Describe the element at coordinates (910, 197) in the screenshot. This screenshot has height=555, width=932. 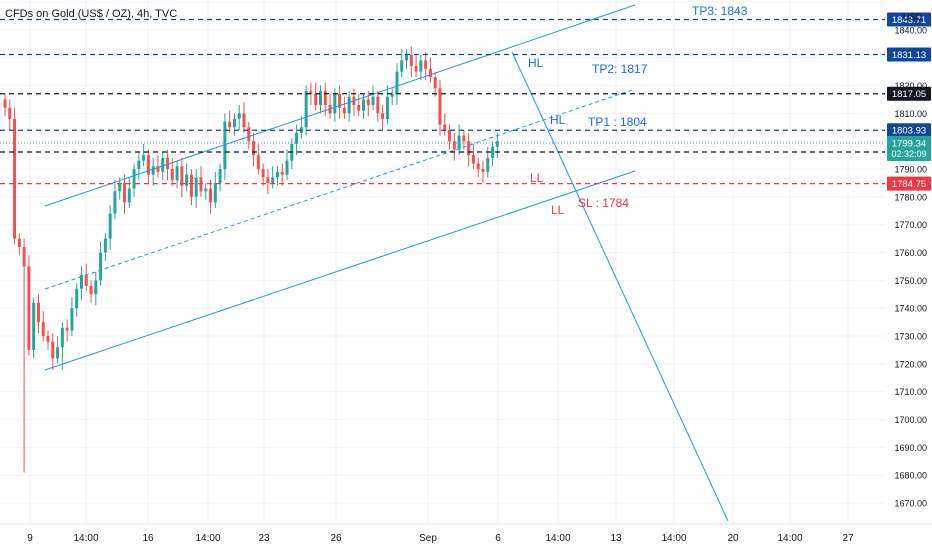
I see `price-tick-label: 1780.00` at that location.